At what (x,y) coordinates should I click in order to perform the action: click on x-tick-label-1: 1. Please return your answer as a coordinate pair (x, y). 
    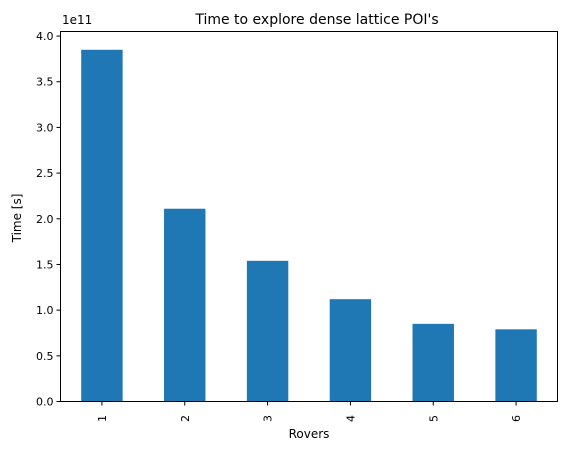
    Looking at the image, I should click on (102, 418).